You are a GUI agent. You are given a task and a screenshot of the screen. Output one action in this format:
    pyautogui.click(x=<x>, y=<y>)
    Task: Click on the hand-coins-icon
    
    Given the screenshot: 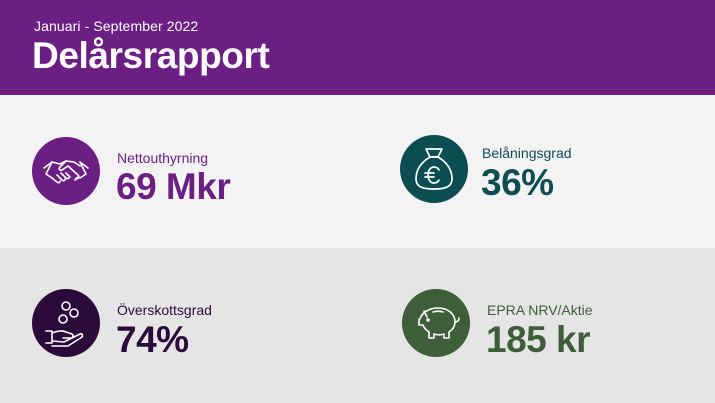 What is the action you would take?
    pyautogui.click(x=66, y=323)
    